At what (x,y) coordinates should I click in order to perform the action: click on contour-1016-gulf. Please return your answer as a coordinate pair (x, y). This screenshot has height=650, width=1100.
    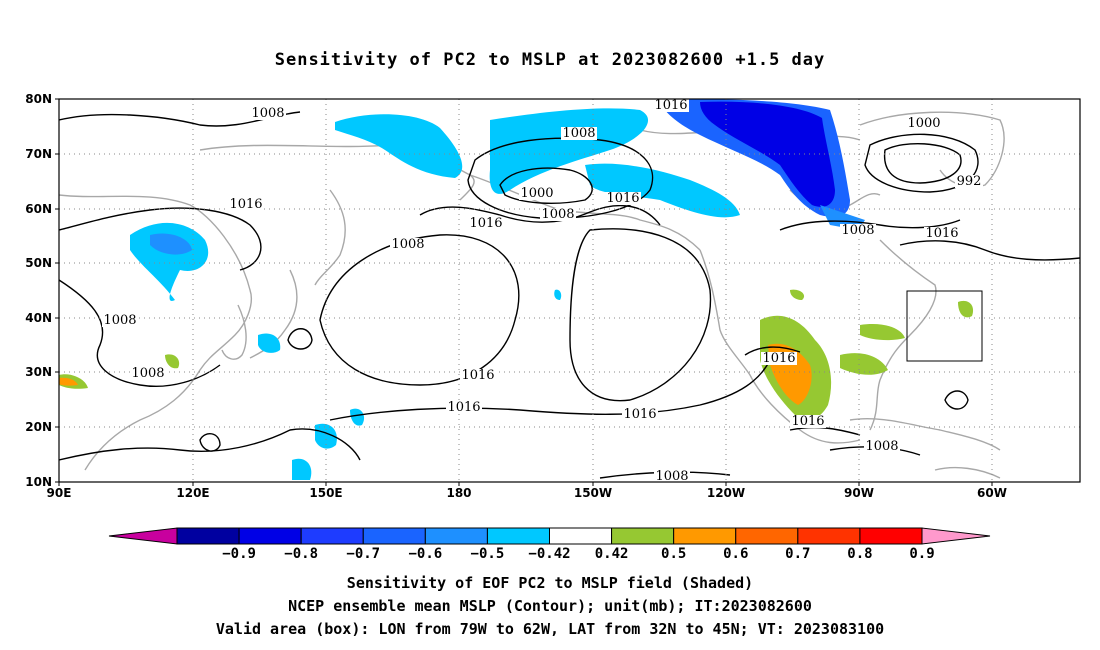
    Looking at the image, I should click on (772, 351).